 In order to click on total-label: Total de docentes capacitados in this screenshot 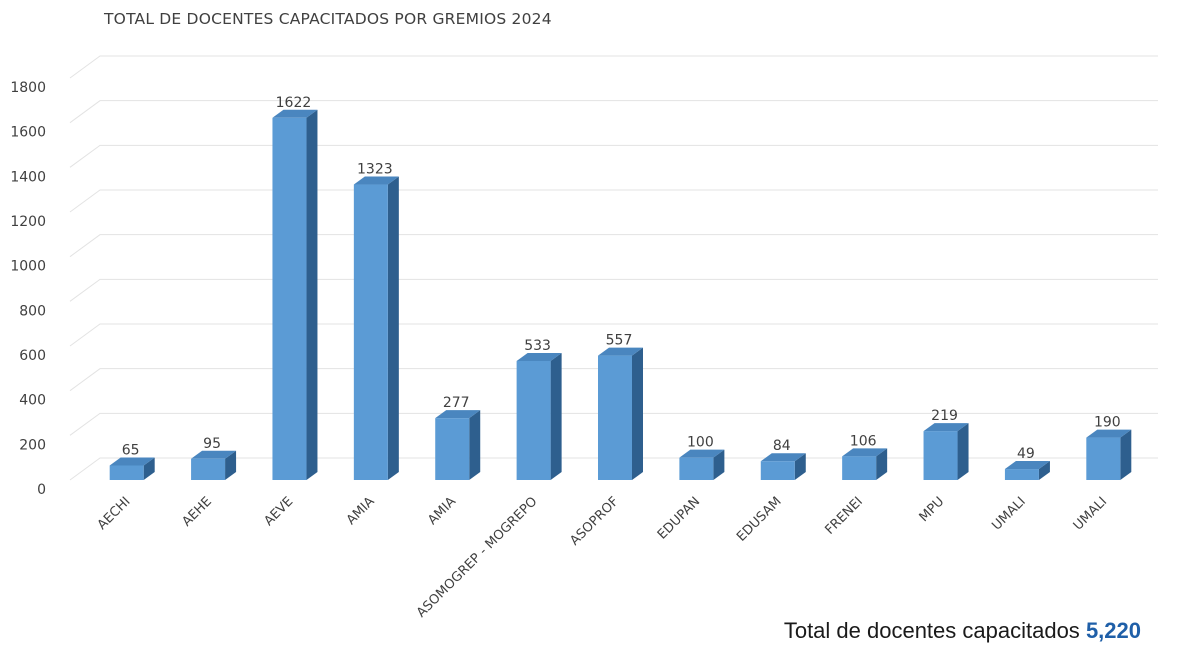, I will do `click(931, 630)`.